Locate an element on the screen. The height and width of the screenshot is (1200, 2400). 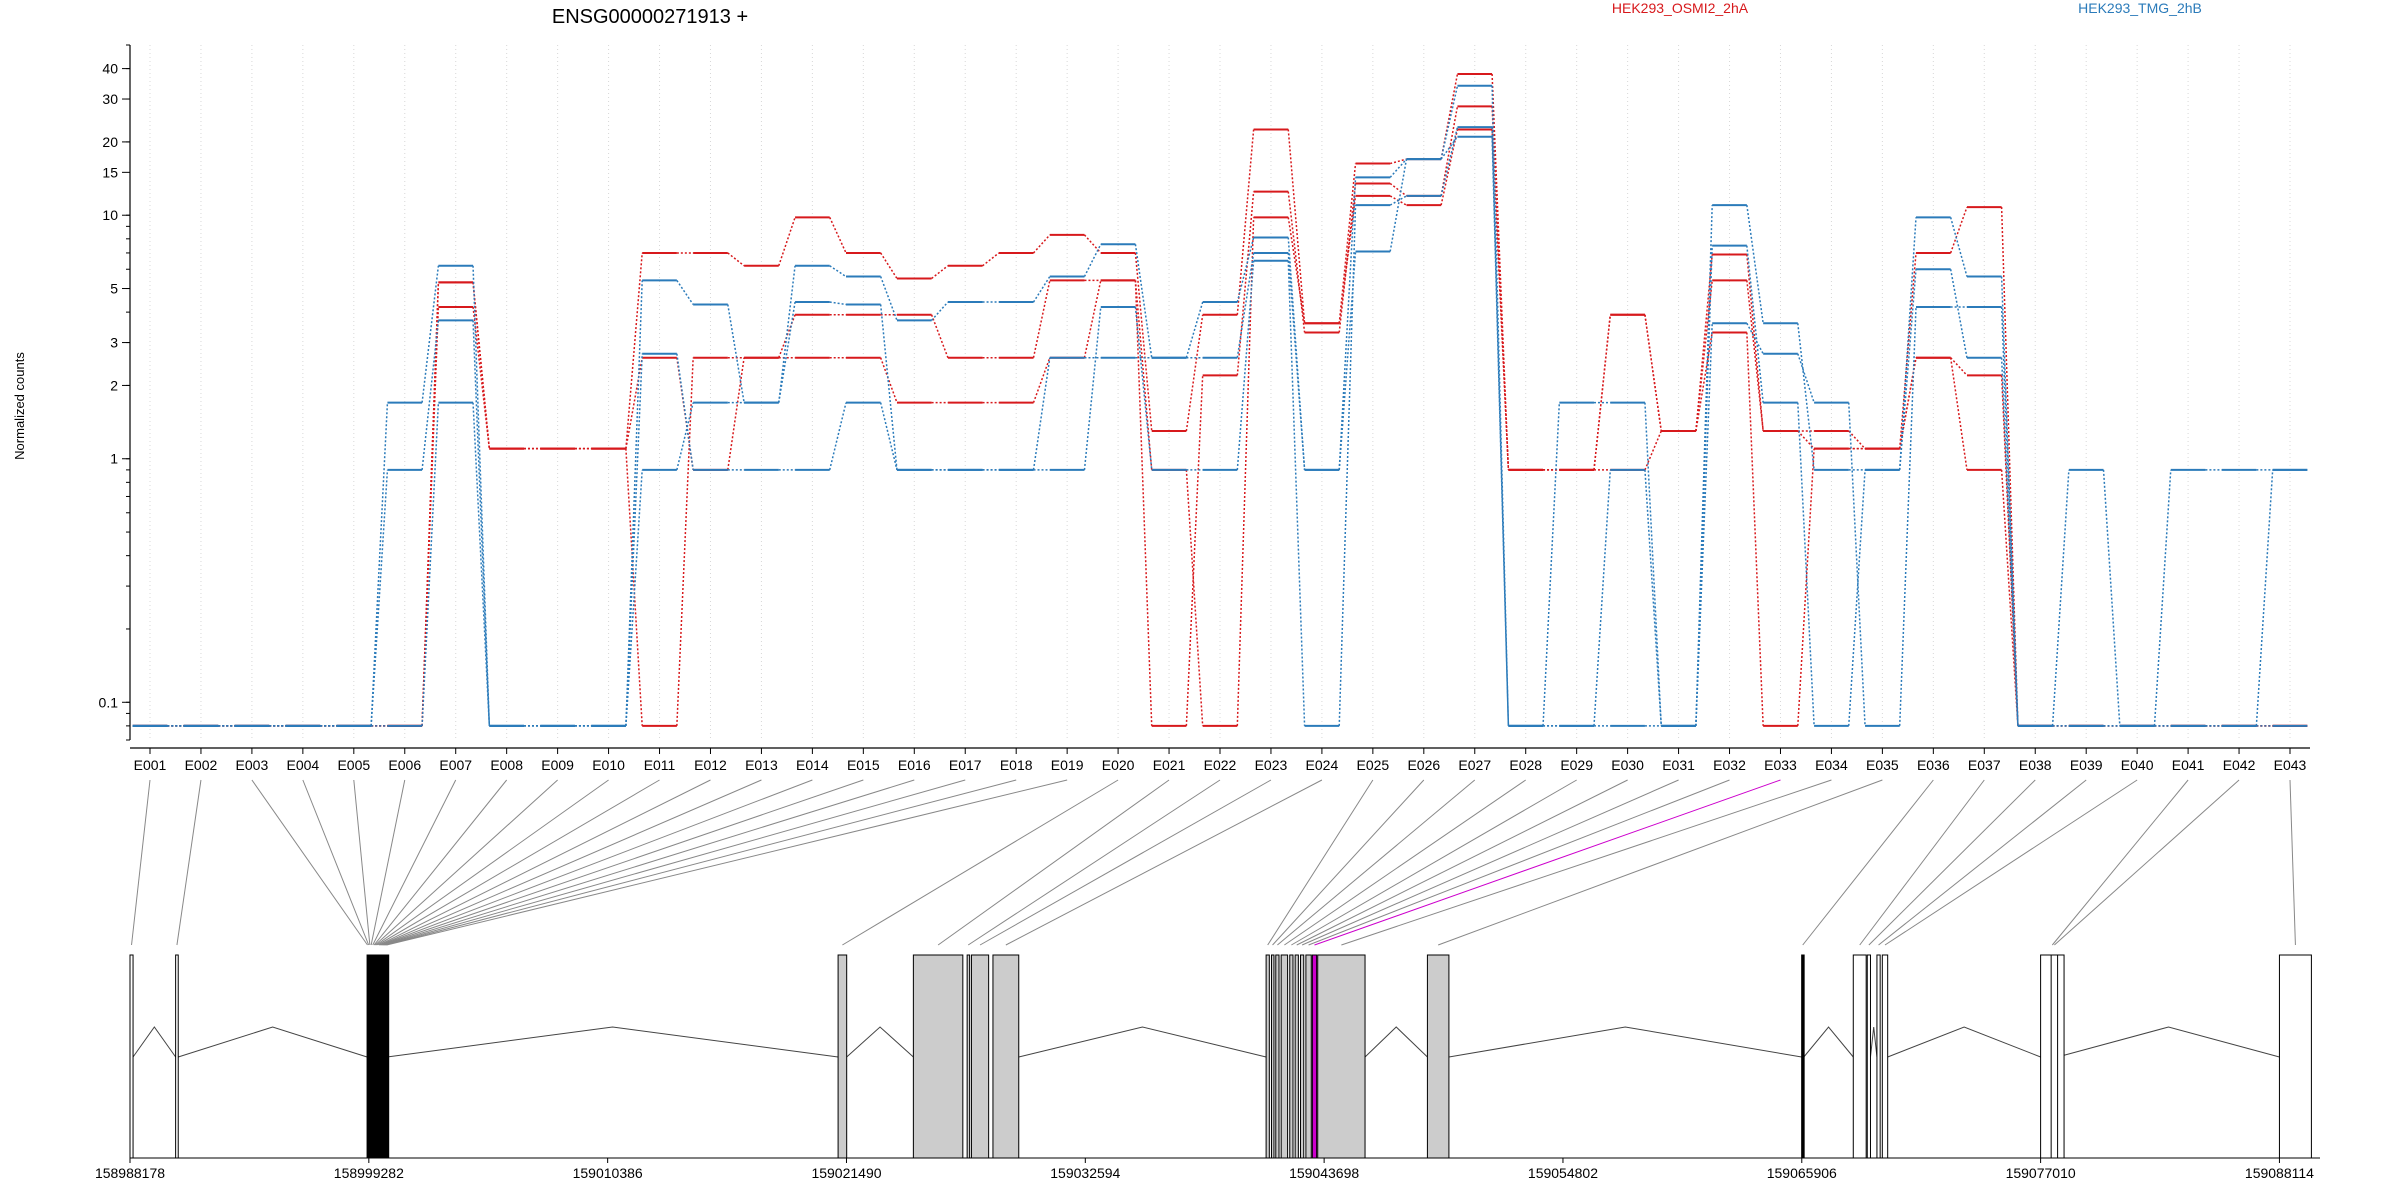
x-tick-label: E029 is located at coordinates (1576, 765).